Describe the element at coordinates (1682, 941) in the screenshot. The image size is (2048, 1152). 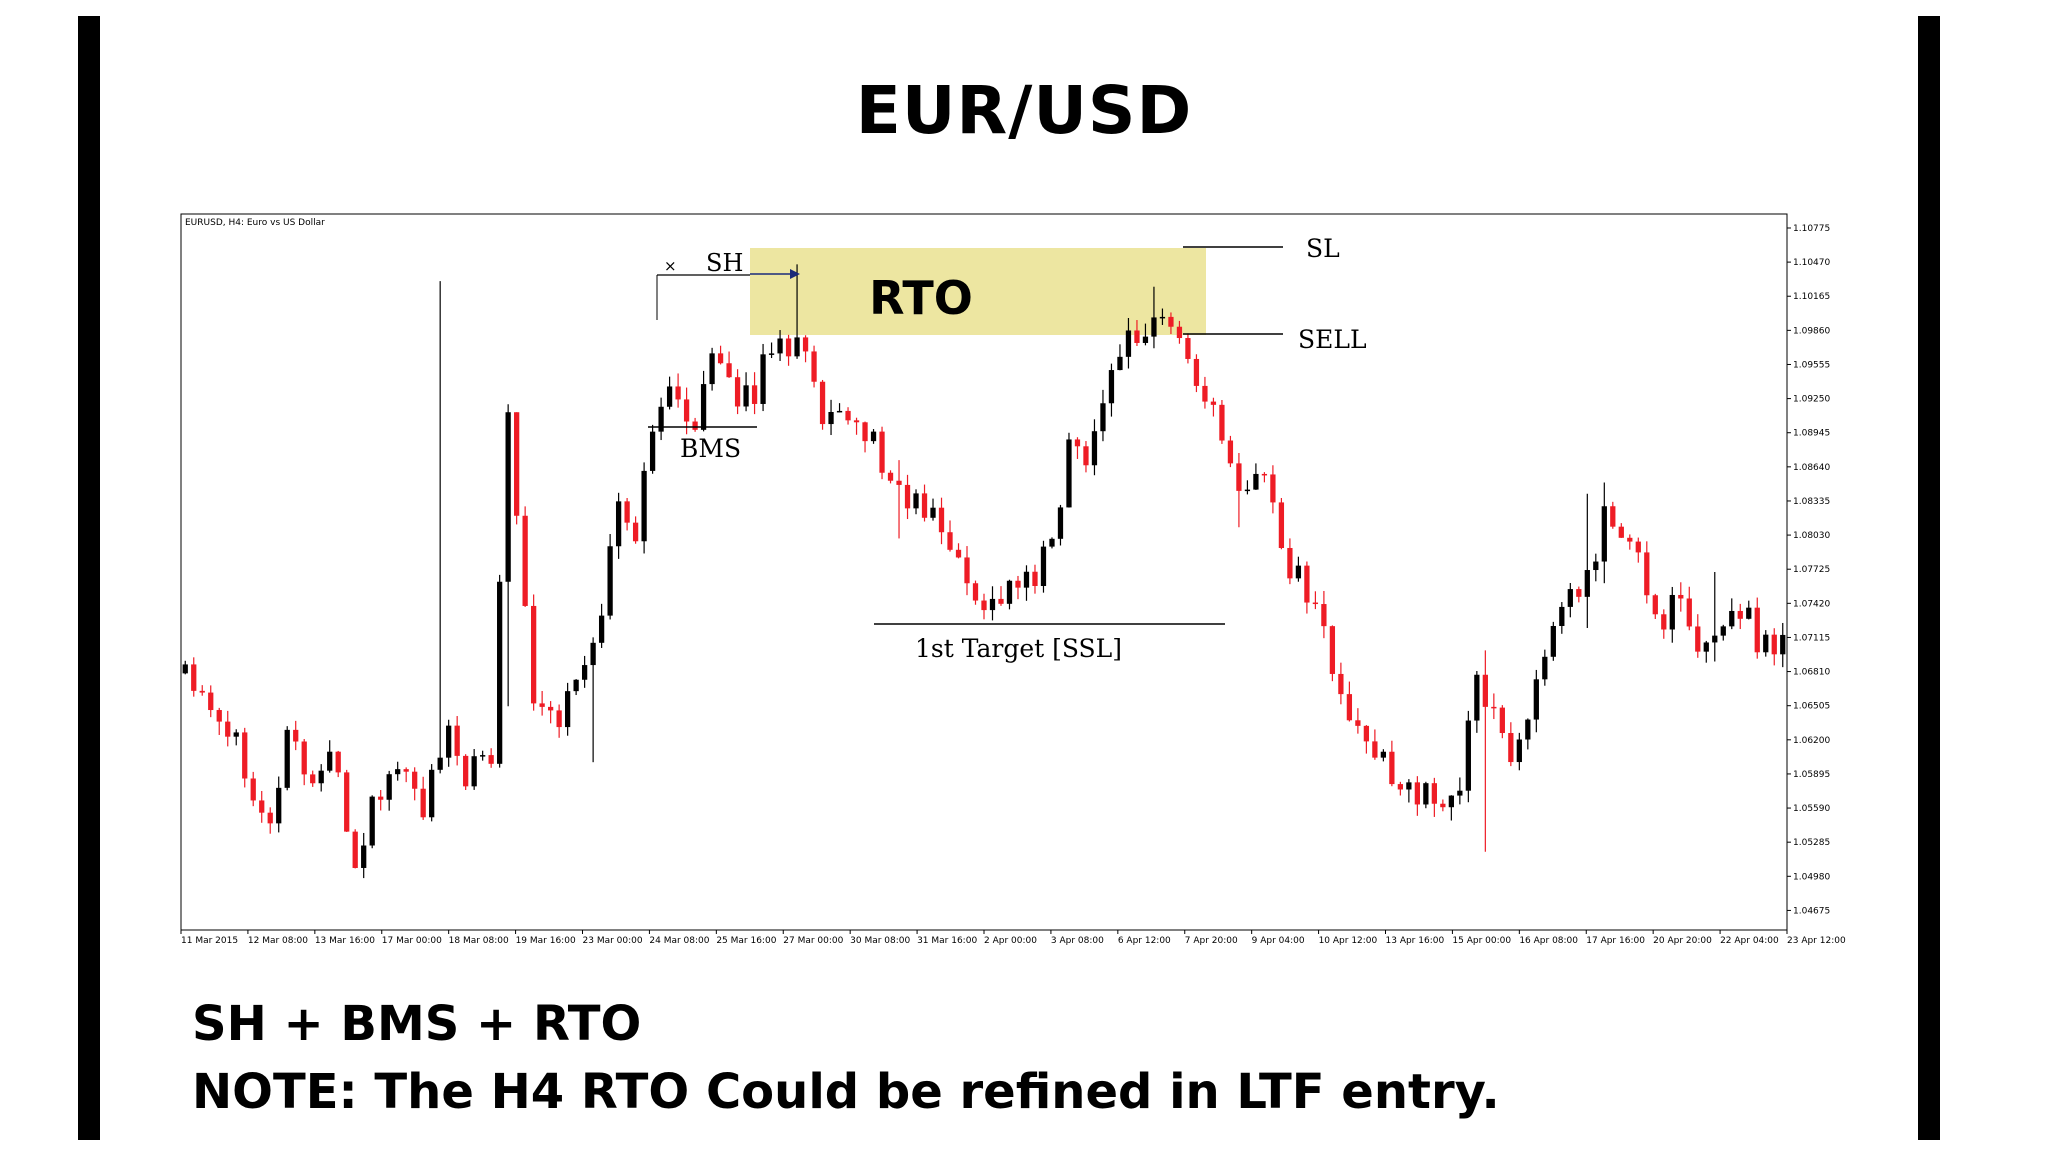
I see `x-tick-label: 20 Apr 20:00` at that location.